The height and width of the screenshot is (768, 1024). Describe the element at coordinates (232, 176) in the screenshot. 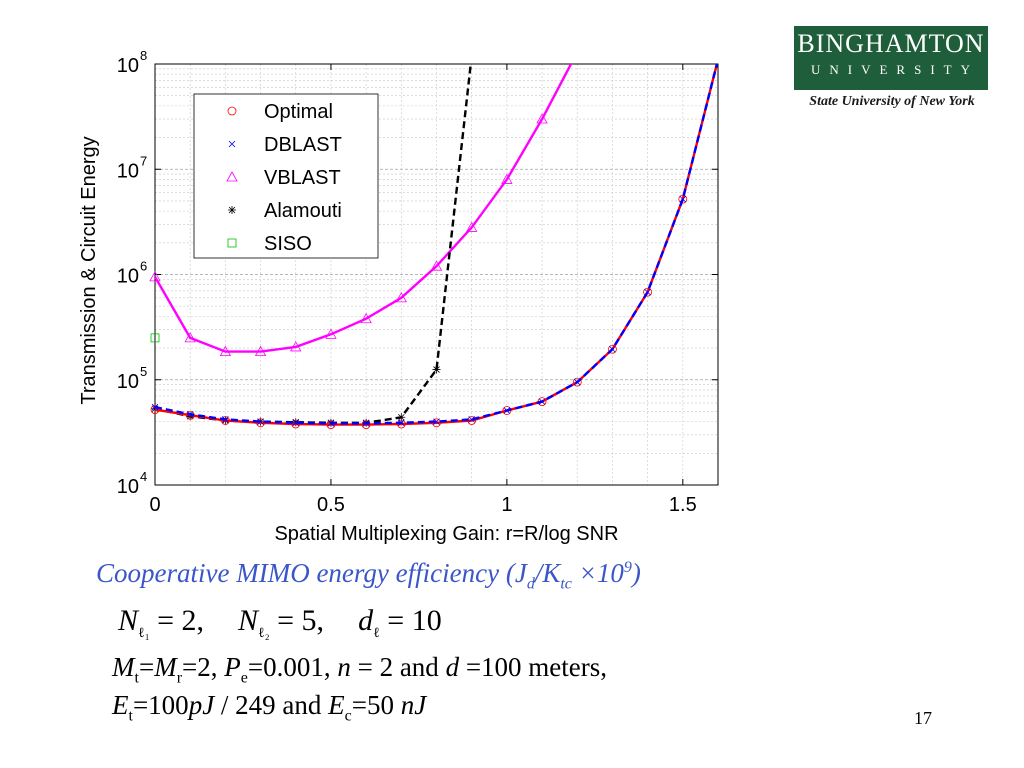

I see `legend-marker-vblast` at that location.